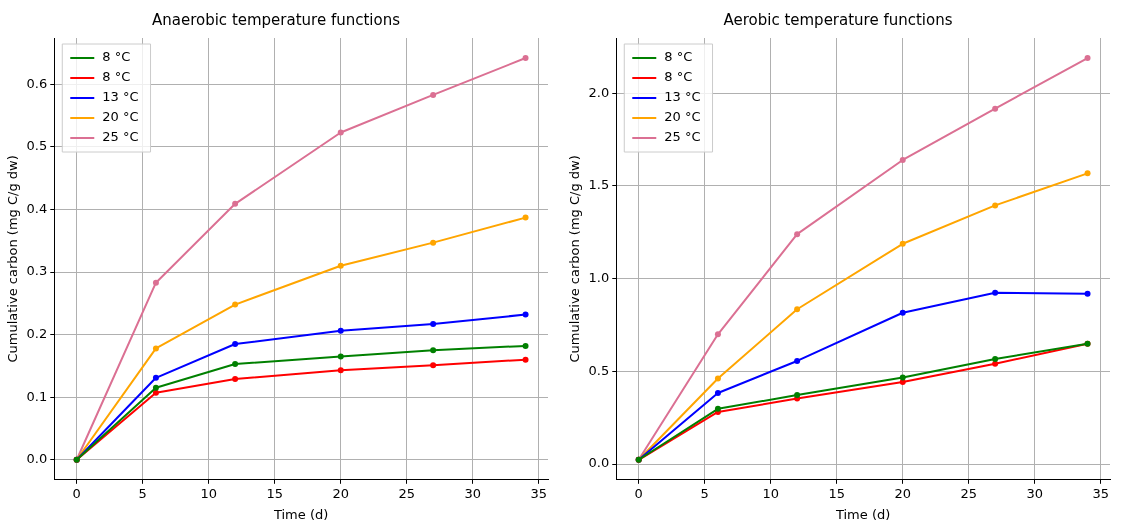 Image resolution: width=1123 pixels, height=529 pixels. I want to click on y-tick-label: 2.0, so click(599, 92).